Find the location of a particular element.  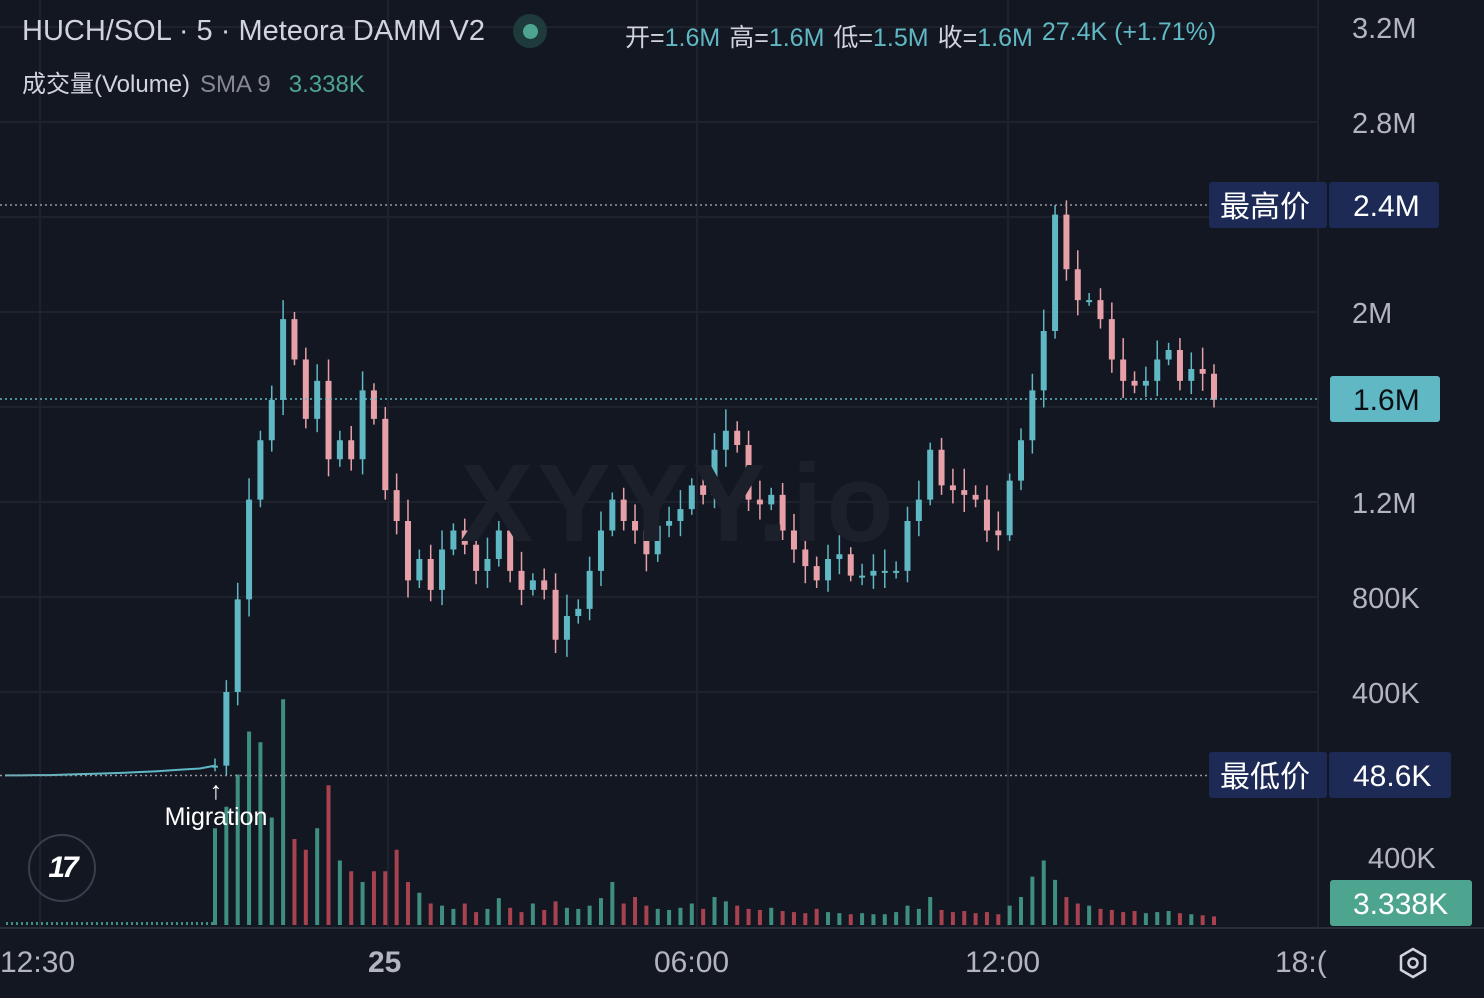

open-key: 开= is located at coordinates (645, 38).